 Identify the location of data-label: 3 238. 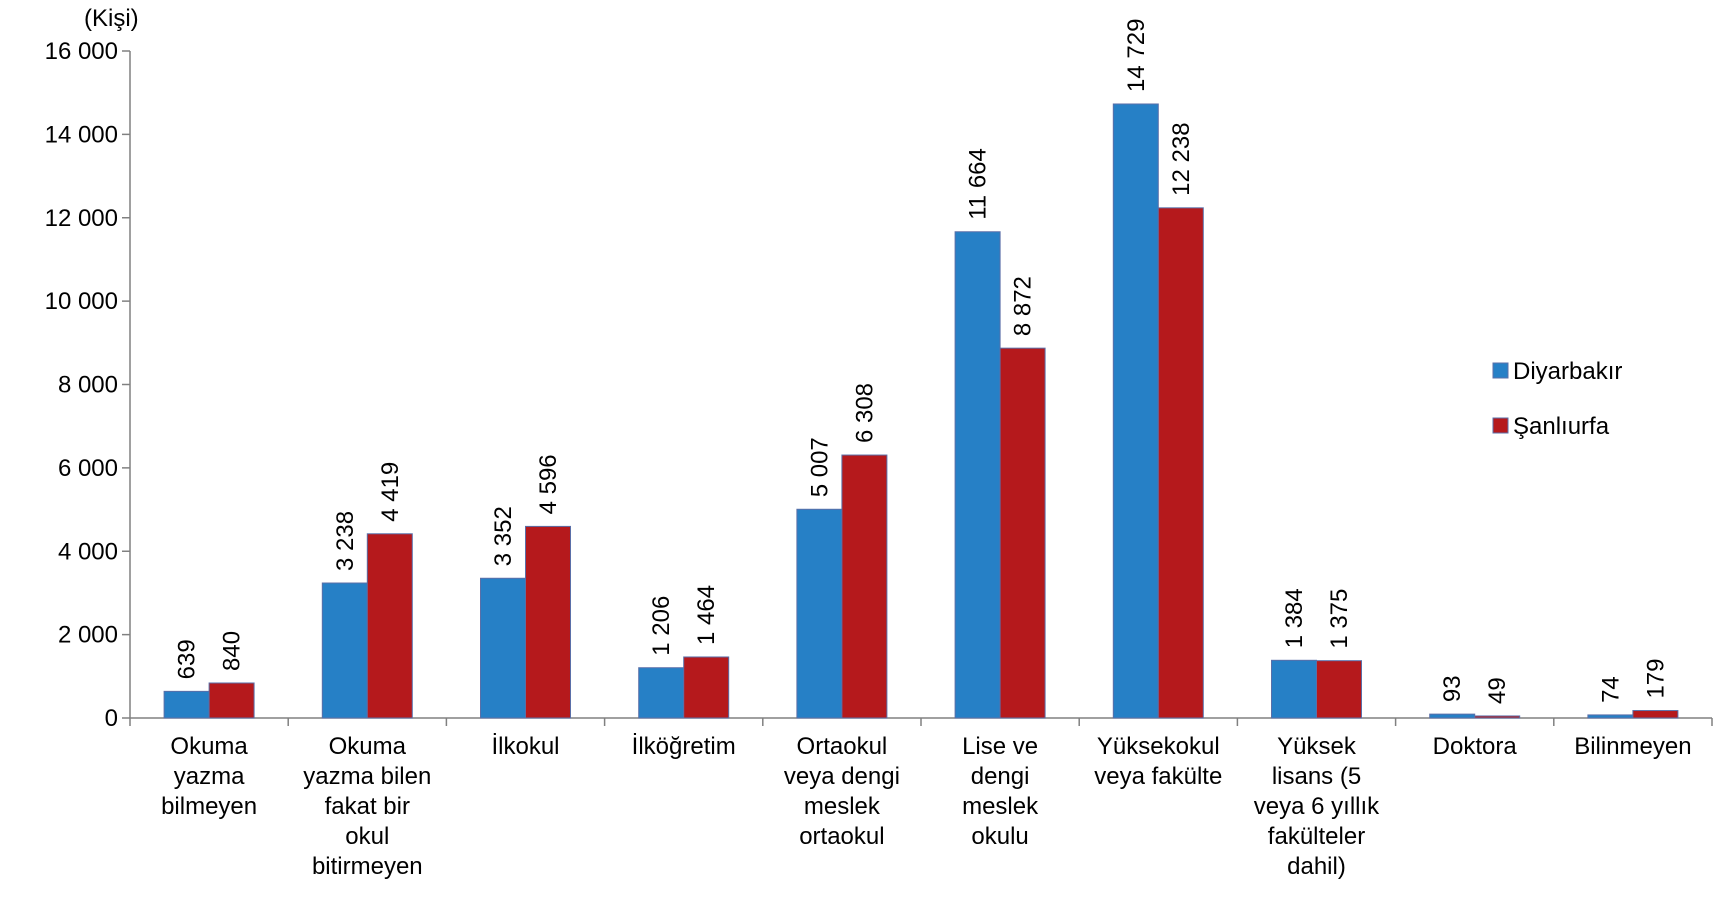
(345, 541).